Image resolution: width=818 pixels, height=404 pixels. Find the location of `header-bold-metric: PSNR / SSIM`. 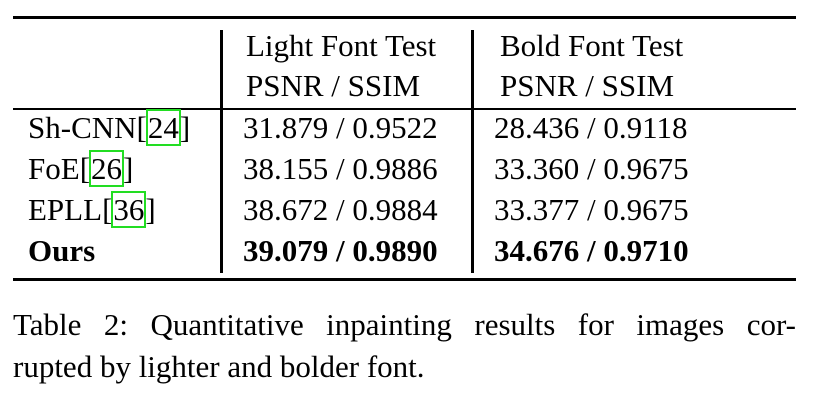

header-bold-metric: PSNR / SSIM is located at coordinates (587, 85).